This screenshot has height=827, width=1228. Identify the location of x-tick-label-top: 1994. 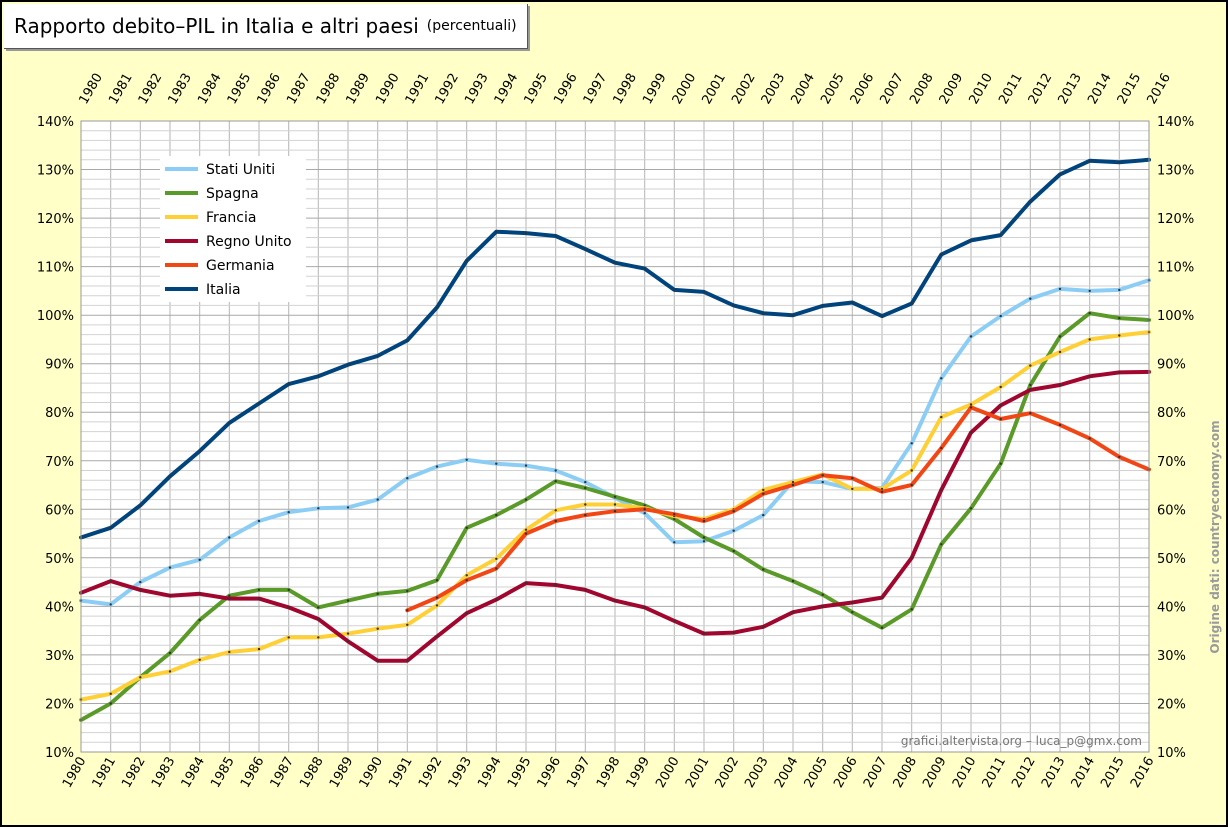
(507, 89).